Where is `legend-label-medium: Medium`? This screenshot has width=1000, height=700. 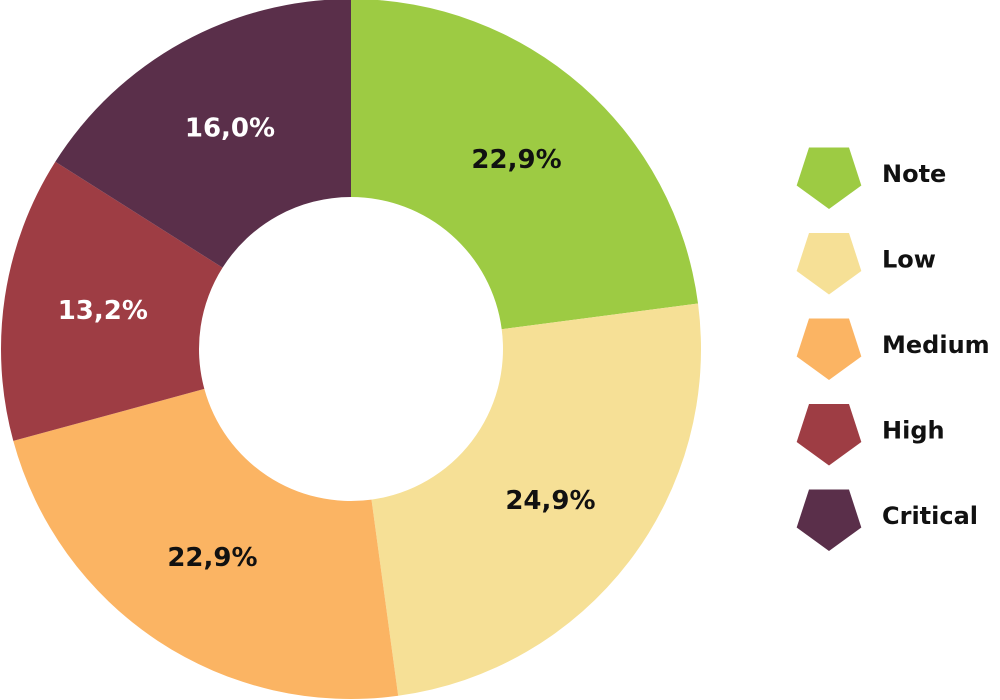
legend-label-medium: Medium is located at coordinates (936, 345).